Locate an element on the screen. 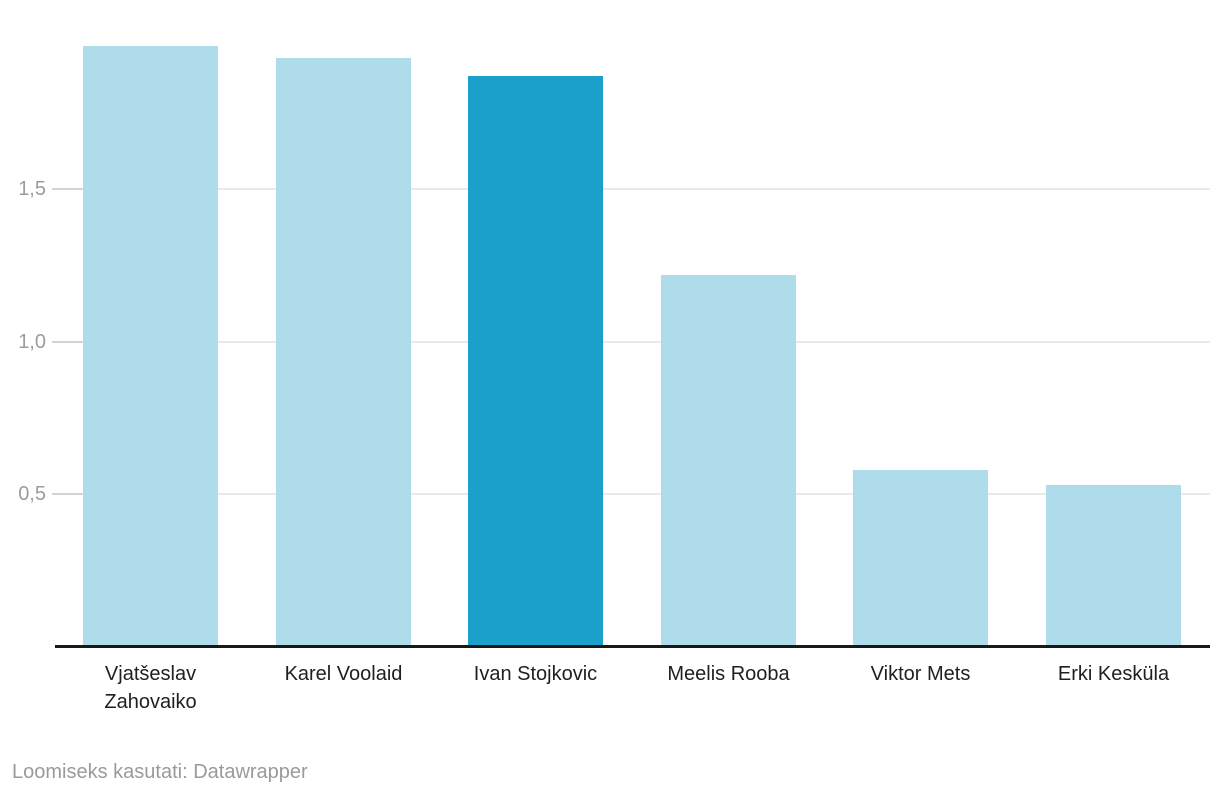  x-axis-label-erki-kesk-la: Erki Kesküla is located at coordinates (1113, 674).